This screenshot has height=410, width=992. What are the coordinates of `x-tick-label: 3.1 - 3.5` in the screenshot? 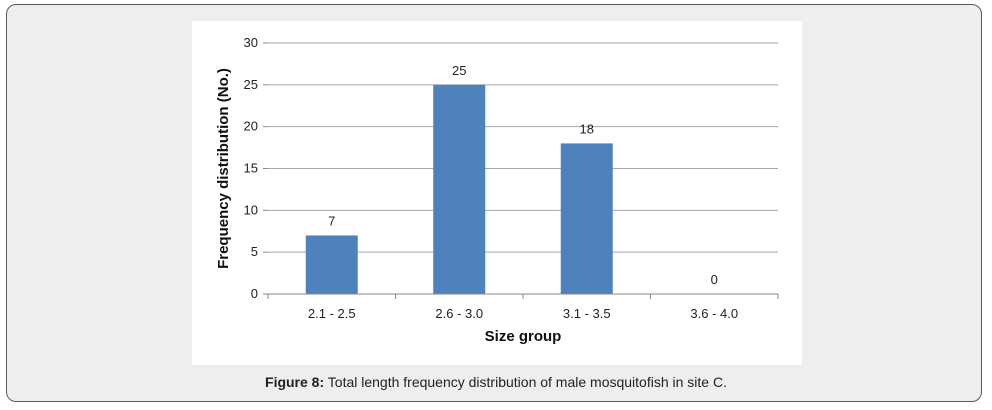 It's located at (587, 313).